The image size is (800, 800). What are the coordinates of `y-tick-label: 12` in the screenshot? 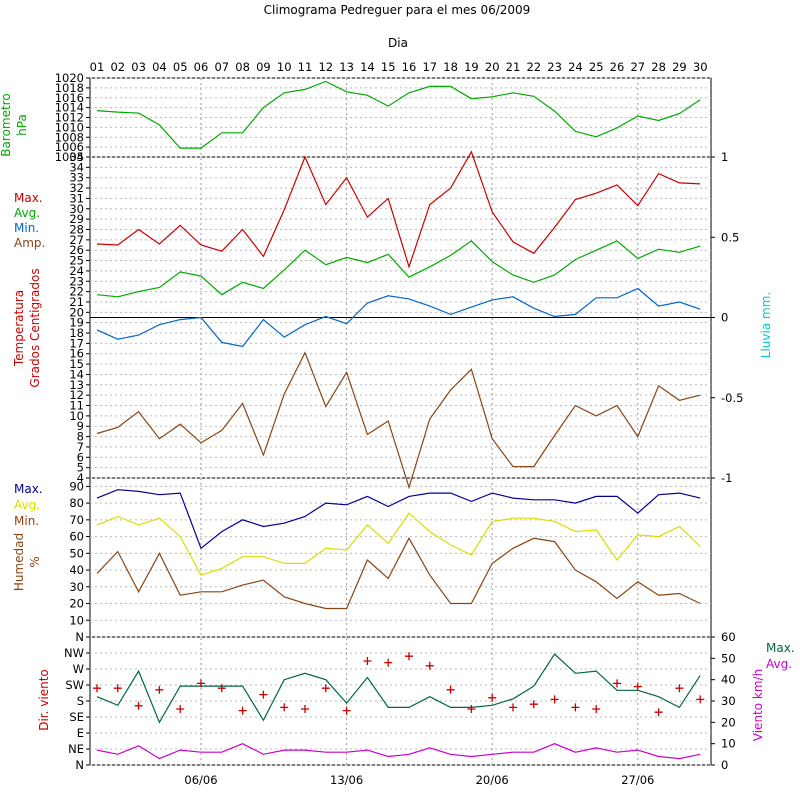 It's located at (76, 395).